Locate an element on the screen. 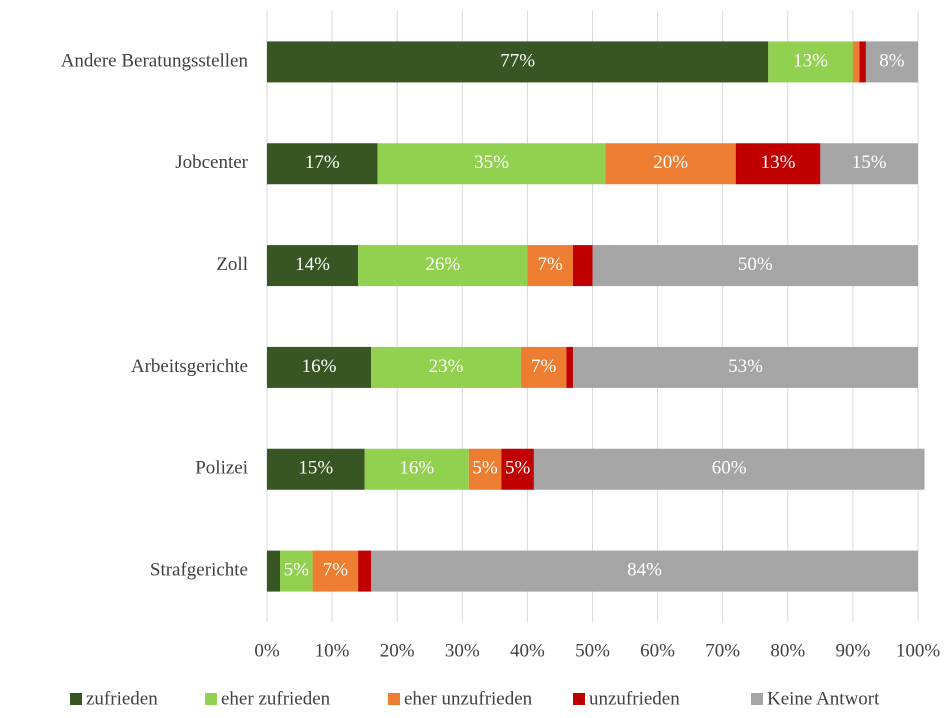 Image resolution: width=946 pixels, height=718 pixels. x-tick-label: 50% is located at coordinates (592, 650).